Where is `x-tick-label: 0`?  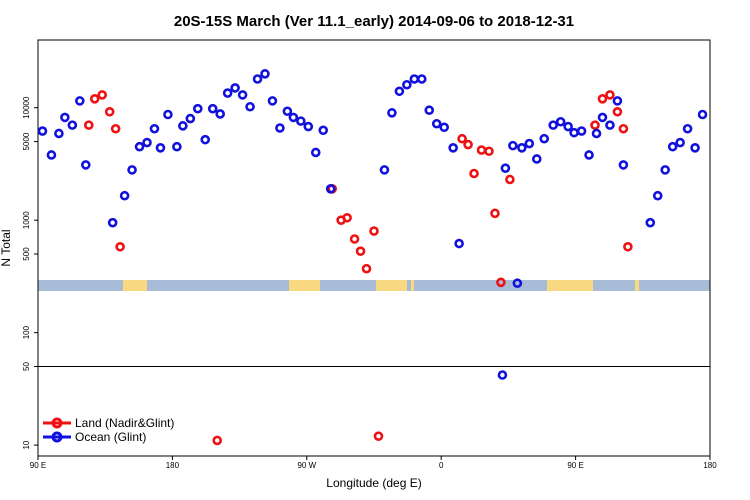
x-tick-label: 0 is located at coordinates (441, 465).